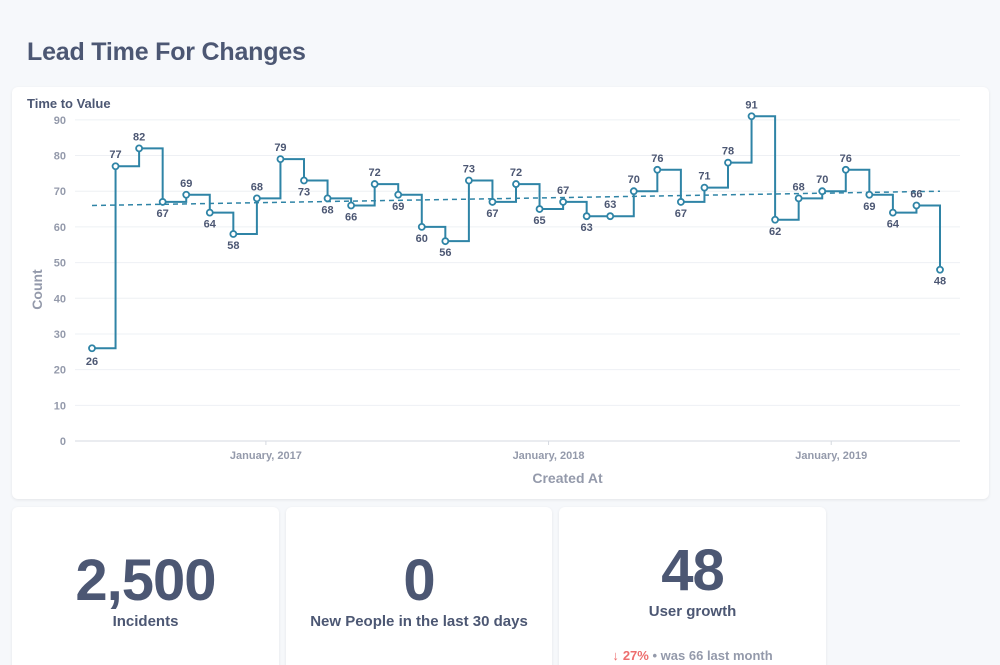  Describe the element at coordinates (751, 105) in the screenshot. I see `data-label: 91` at that location.